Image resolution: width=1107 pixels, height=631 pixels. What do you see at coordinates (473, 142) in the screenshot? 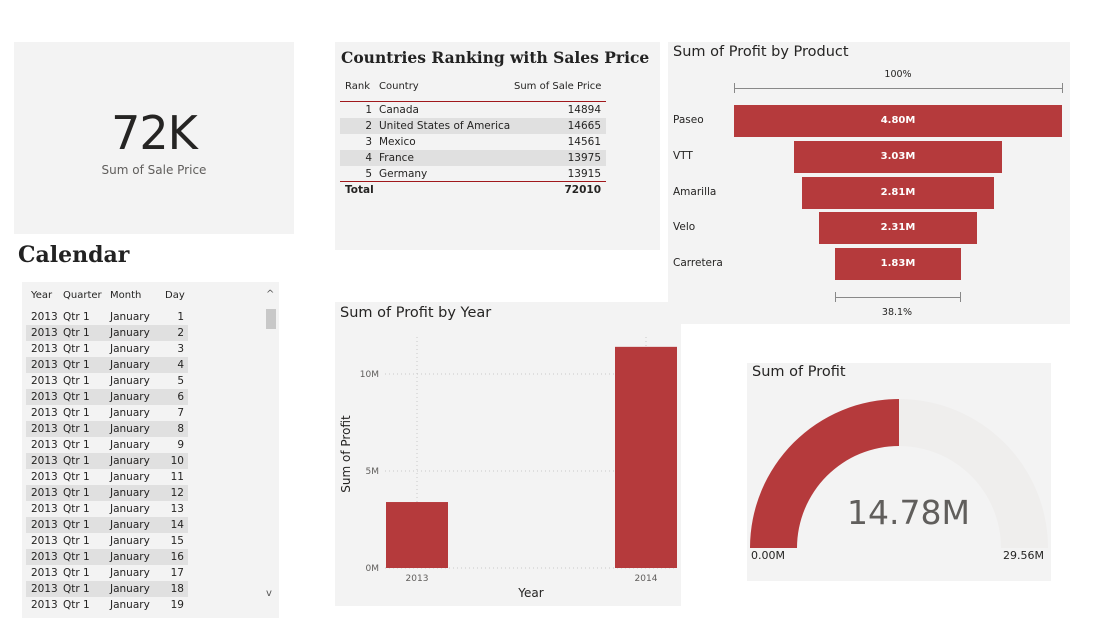
I see `table-row: 3 Mexico 14561` at bounding box center [473, 142].